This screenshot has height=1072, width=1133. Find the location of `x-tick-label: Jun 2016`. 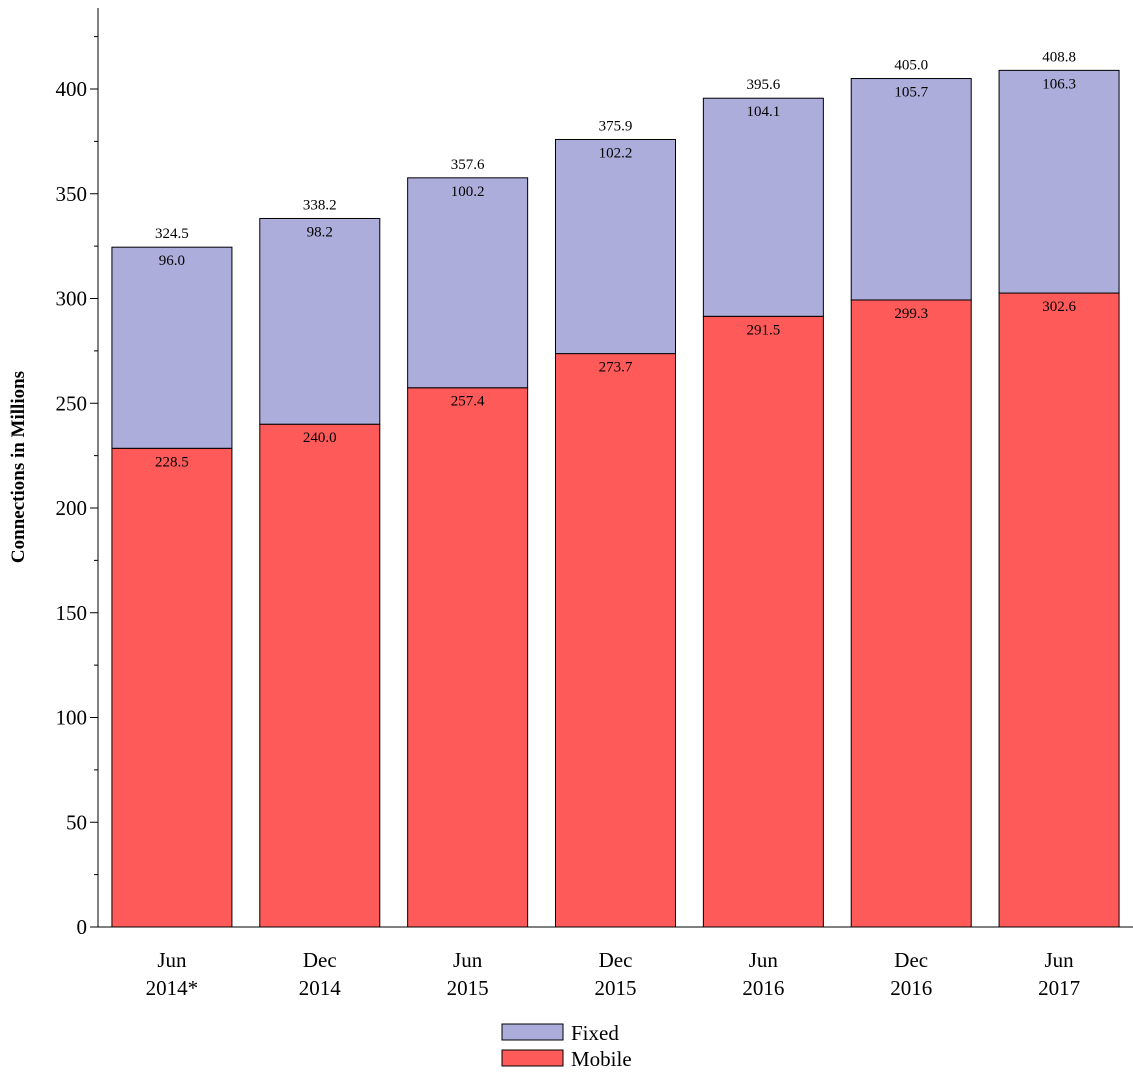

x-tick-label: Jun 2016 is located at coordinates (763, 974).